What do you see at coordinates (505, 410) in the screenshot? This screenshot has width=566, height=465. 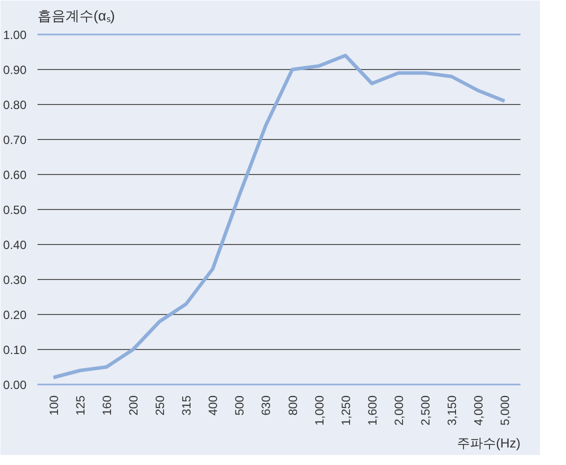 I see `x-tick-label: 5,000` at bounding box center [505, 410].